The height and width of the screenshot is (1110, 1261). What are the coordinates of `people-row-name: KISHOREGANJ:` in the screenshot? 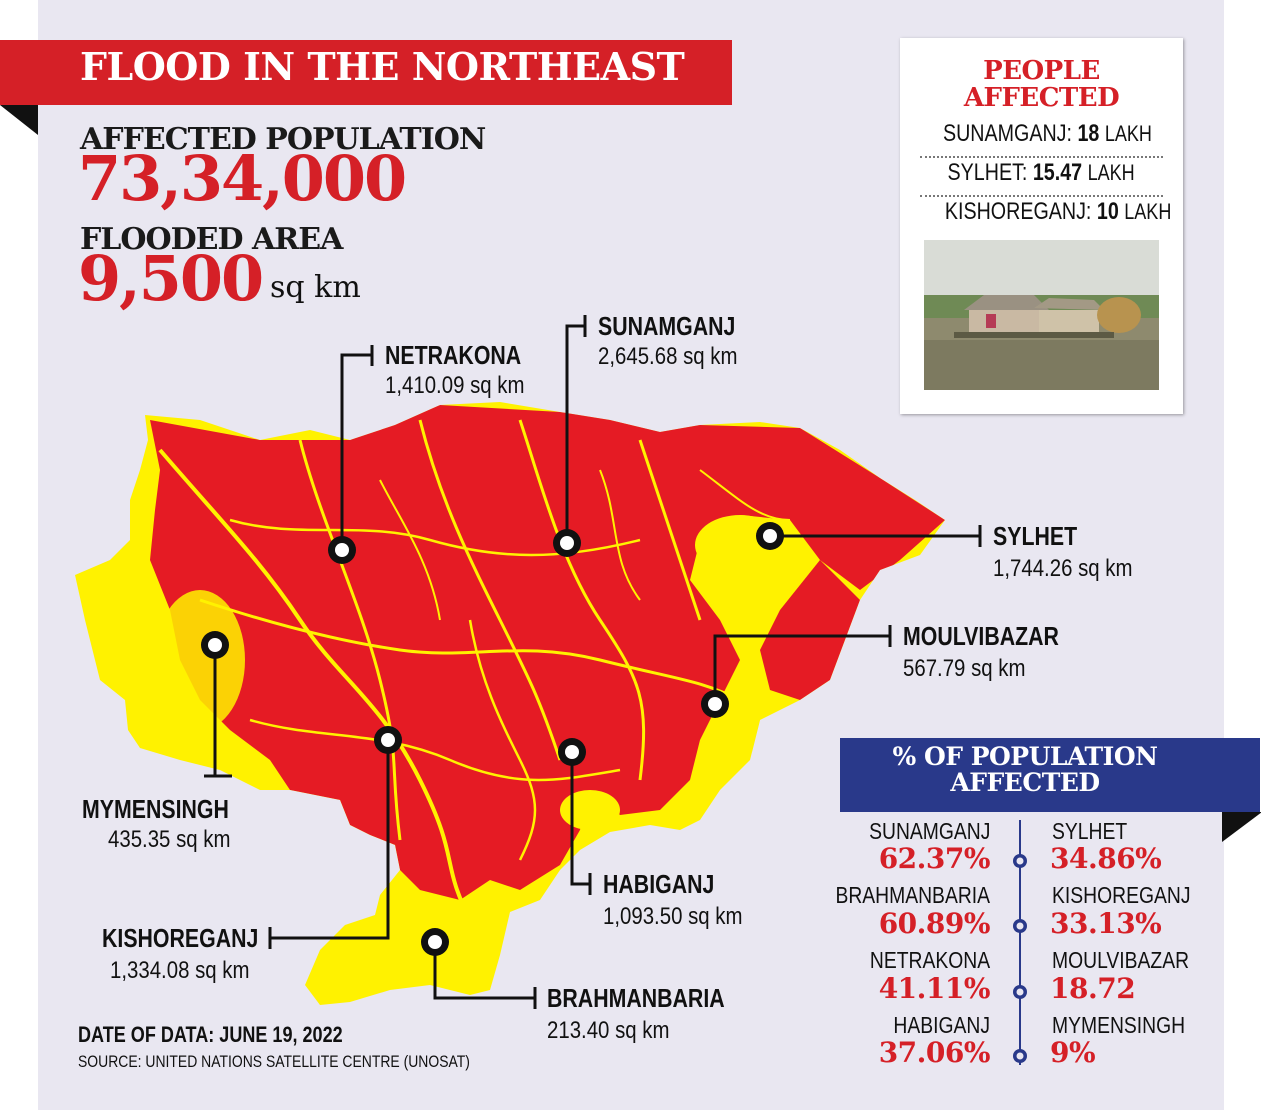 It's located at (1018, 211).